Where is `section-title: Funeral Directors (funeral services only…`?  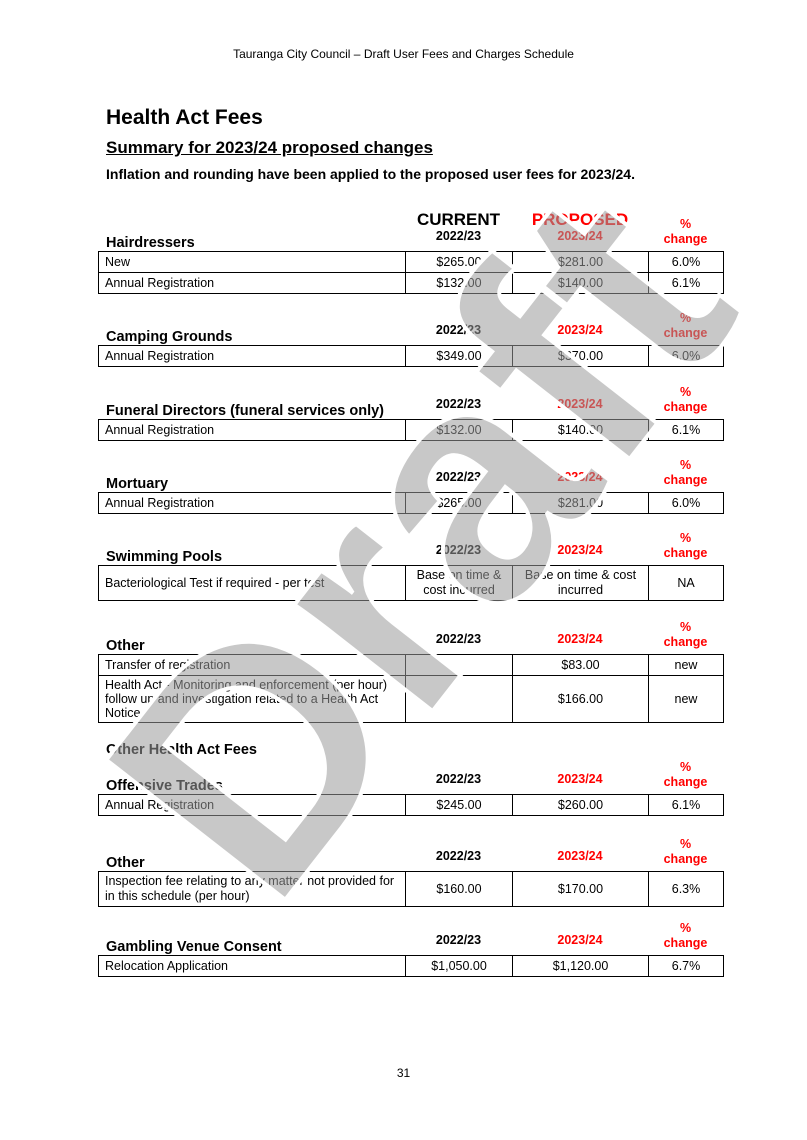 section-title: Funeral Directors (funeral services only… is located at coordinates (245, 411).